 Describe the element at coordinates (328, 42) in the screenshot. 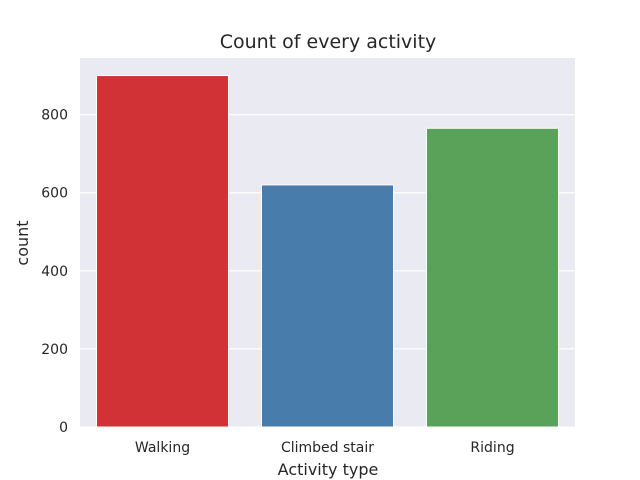

I see `chart-title: Count of every activity` at that location.